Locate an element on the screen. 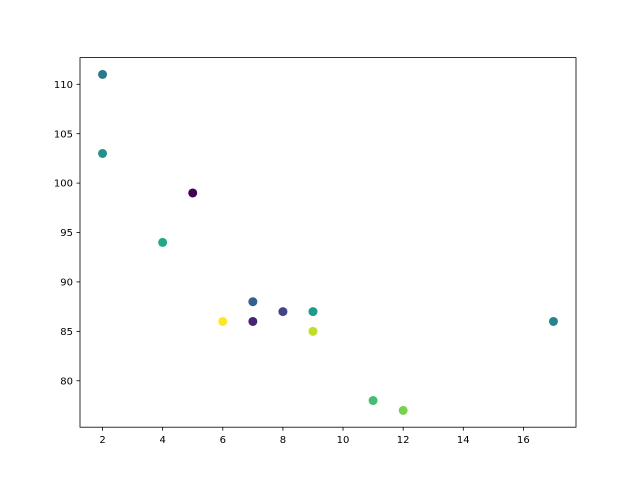 The height and width of the screenshot is (482, 640). y-axis: 80 85 90 95 100 105 110 is located at coordinates (67, 233).